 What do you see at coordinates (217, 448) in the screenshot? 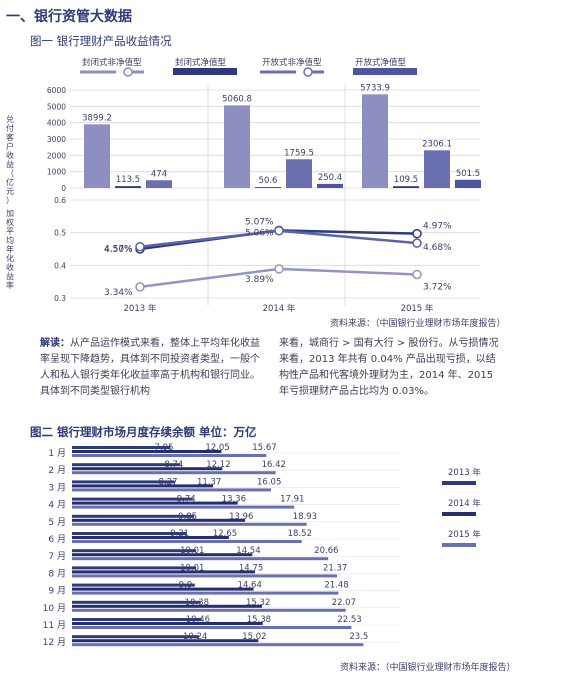
I see `hbar-data-label: 12.05` at bounding box center [217, 448].